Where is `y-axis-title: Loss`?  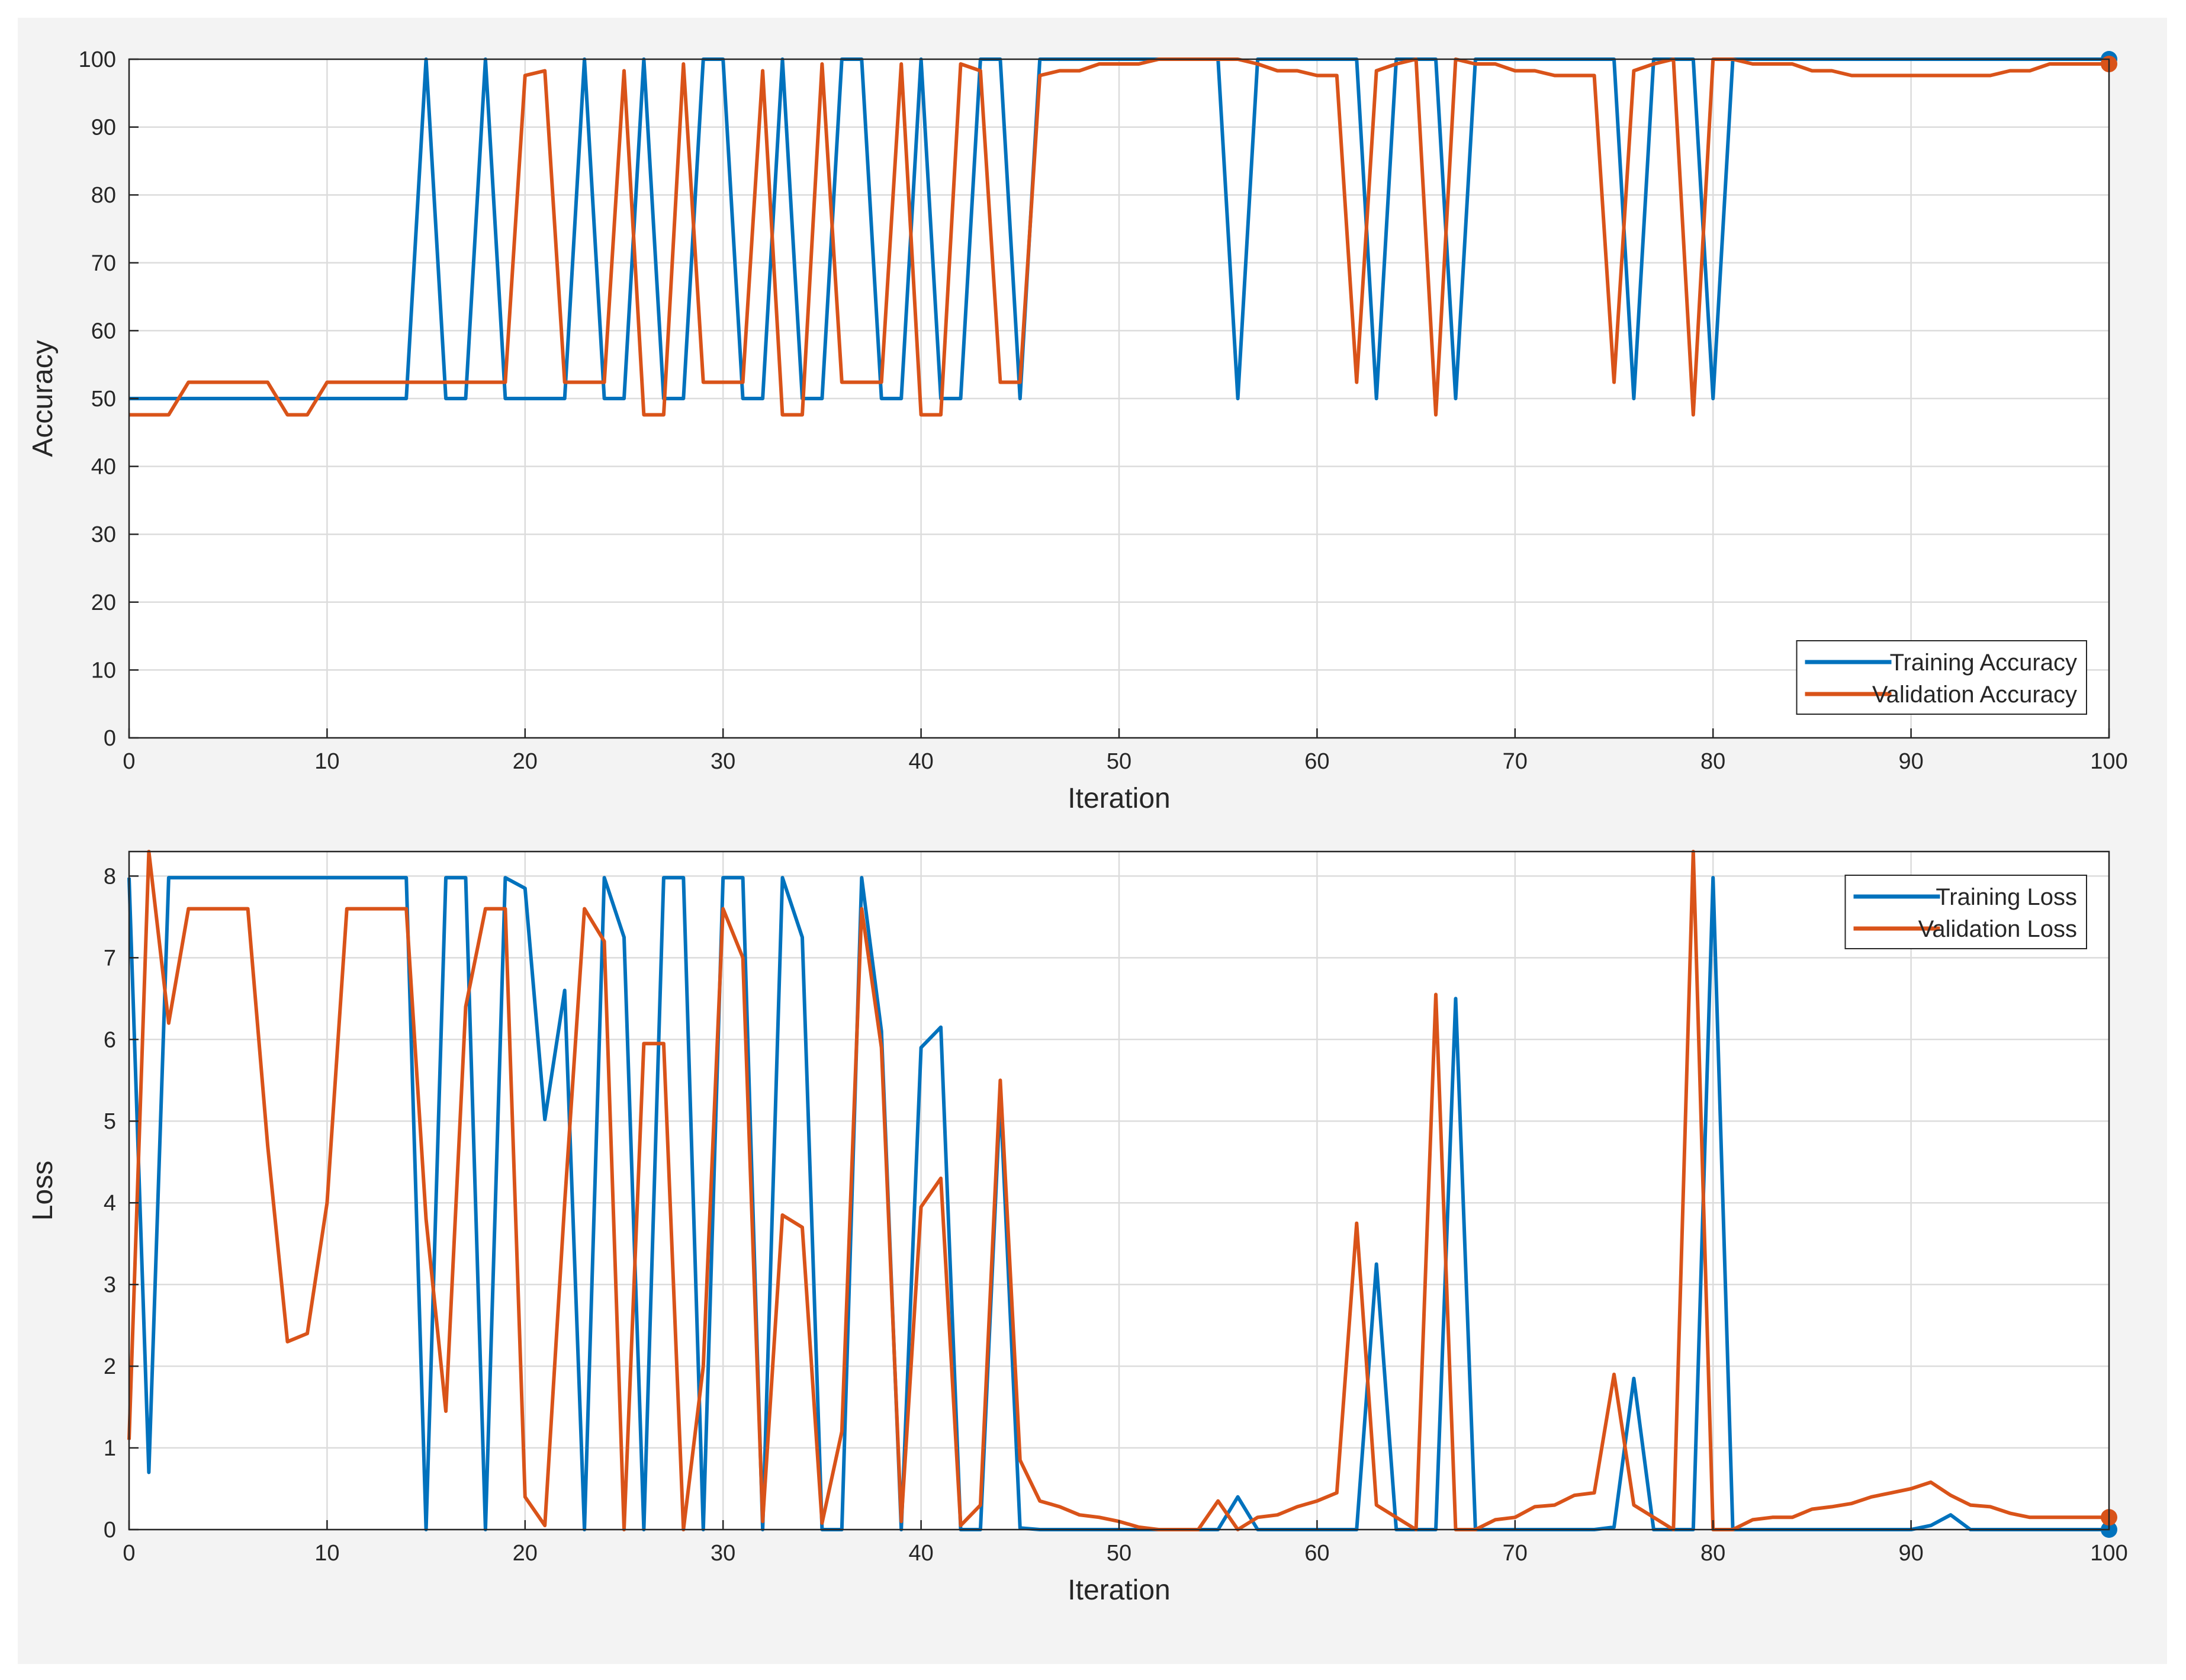
y-axis-title: Loss is located at coordinates (43, 1190).